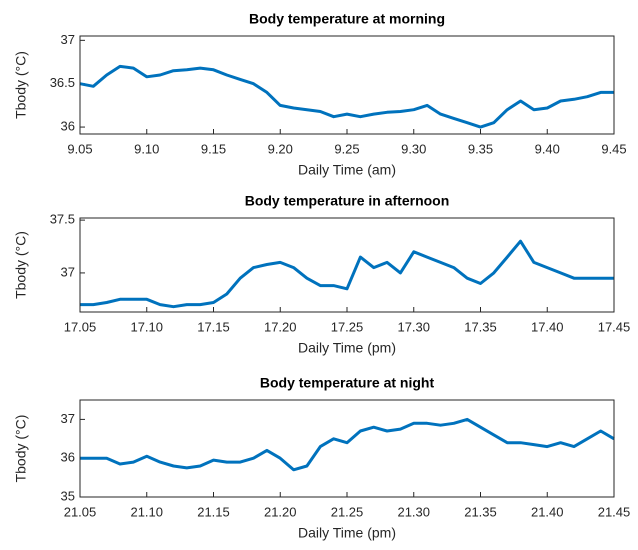  What do you see at coordinates (347, 170) in the screenshot?
I see `x-axis-label: Daily Time (am)` at bounding box center [347, 170].